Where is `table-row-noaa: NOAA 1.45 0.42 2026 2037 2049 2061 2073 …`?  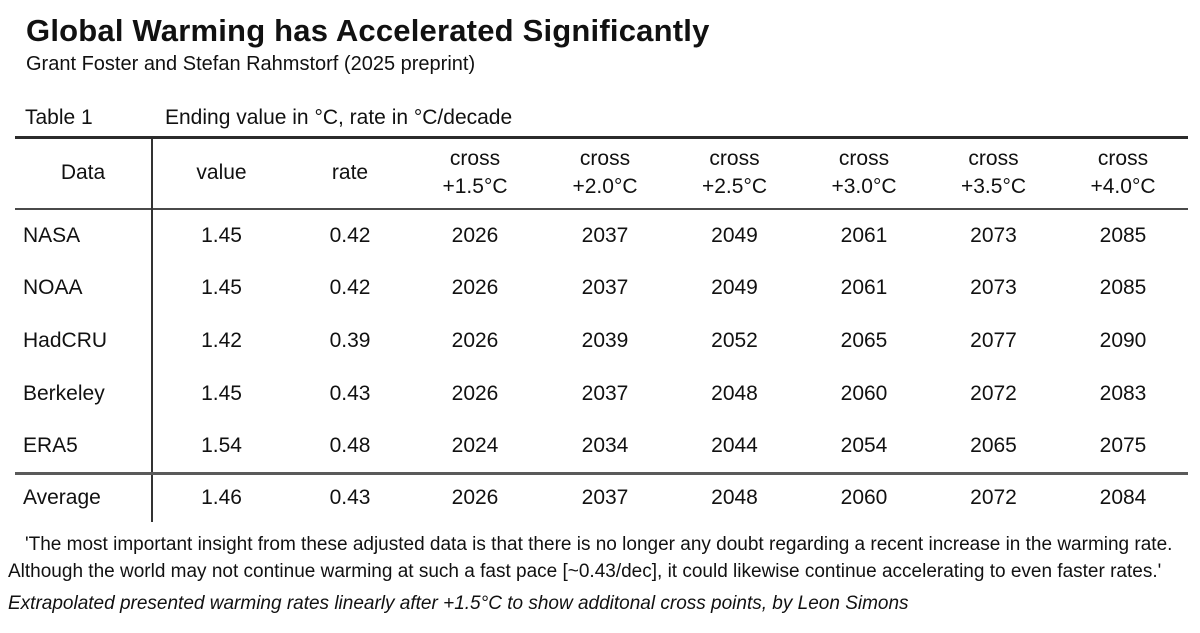 table-row-noaa: NOAA 1.45 0.42 2026 2037 2049 2061 2073 … is located at coordinates (601, 288).